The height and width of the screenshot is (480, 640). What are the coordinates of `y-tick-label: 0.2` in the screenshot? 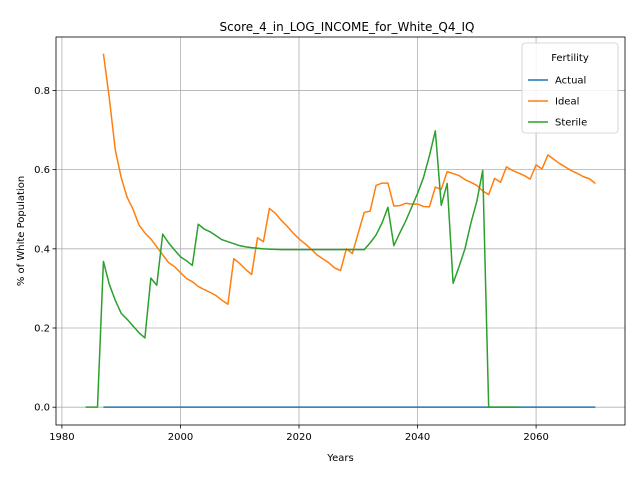 It's located at (42, 329).